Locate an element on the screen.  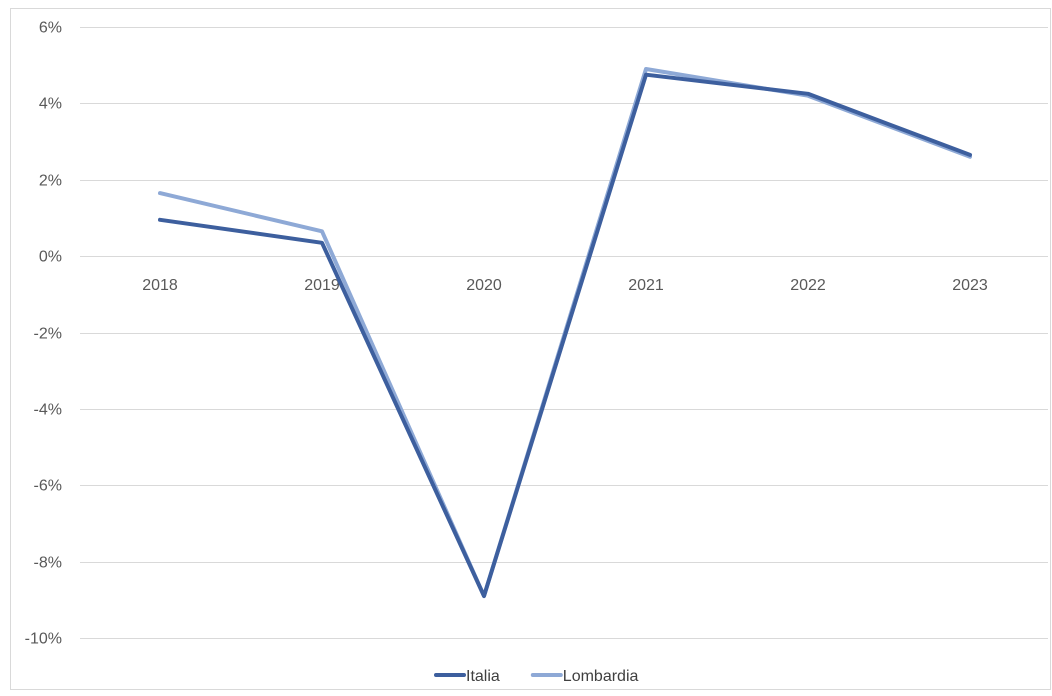
x-tick-label: 2021 is located at coordinates (646, 285).